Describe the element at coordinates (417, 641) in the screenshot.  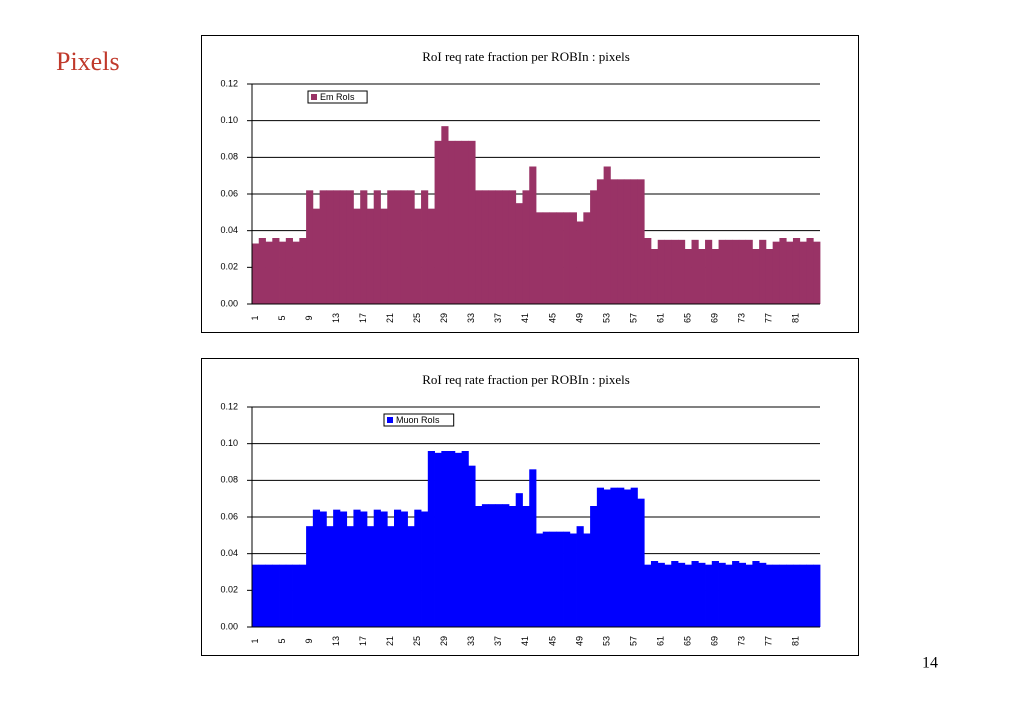
I see `x-tick-label: 25` at that location.